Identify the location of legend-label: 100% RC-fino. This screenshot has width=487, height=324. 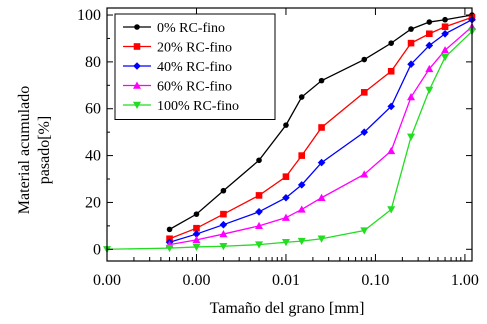
(198, 106).